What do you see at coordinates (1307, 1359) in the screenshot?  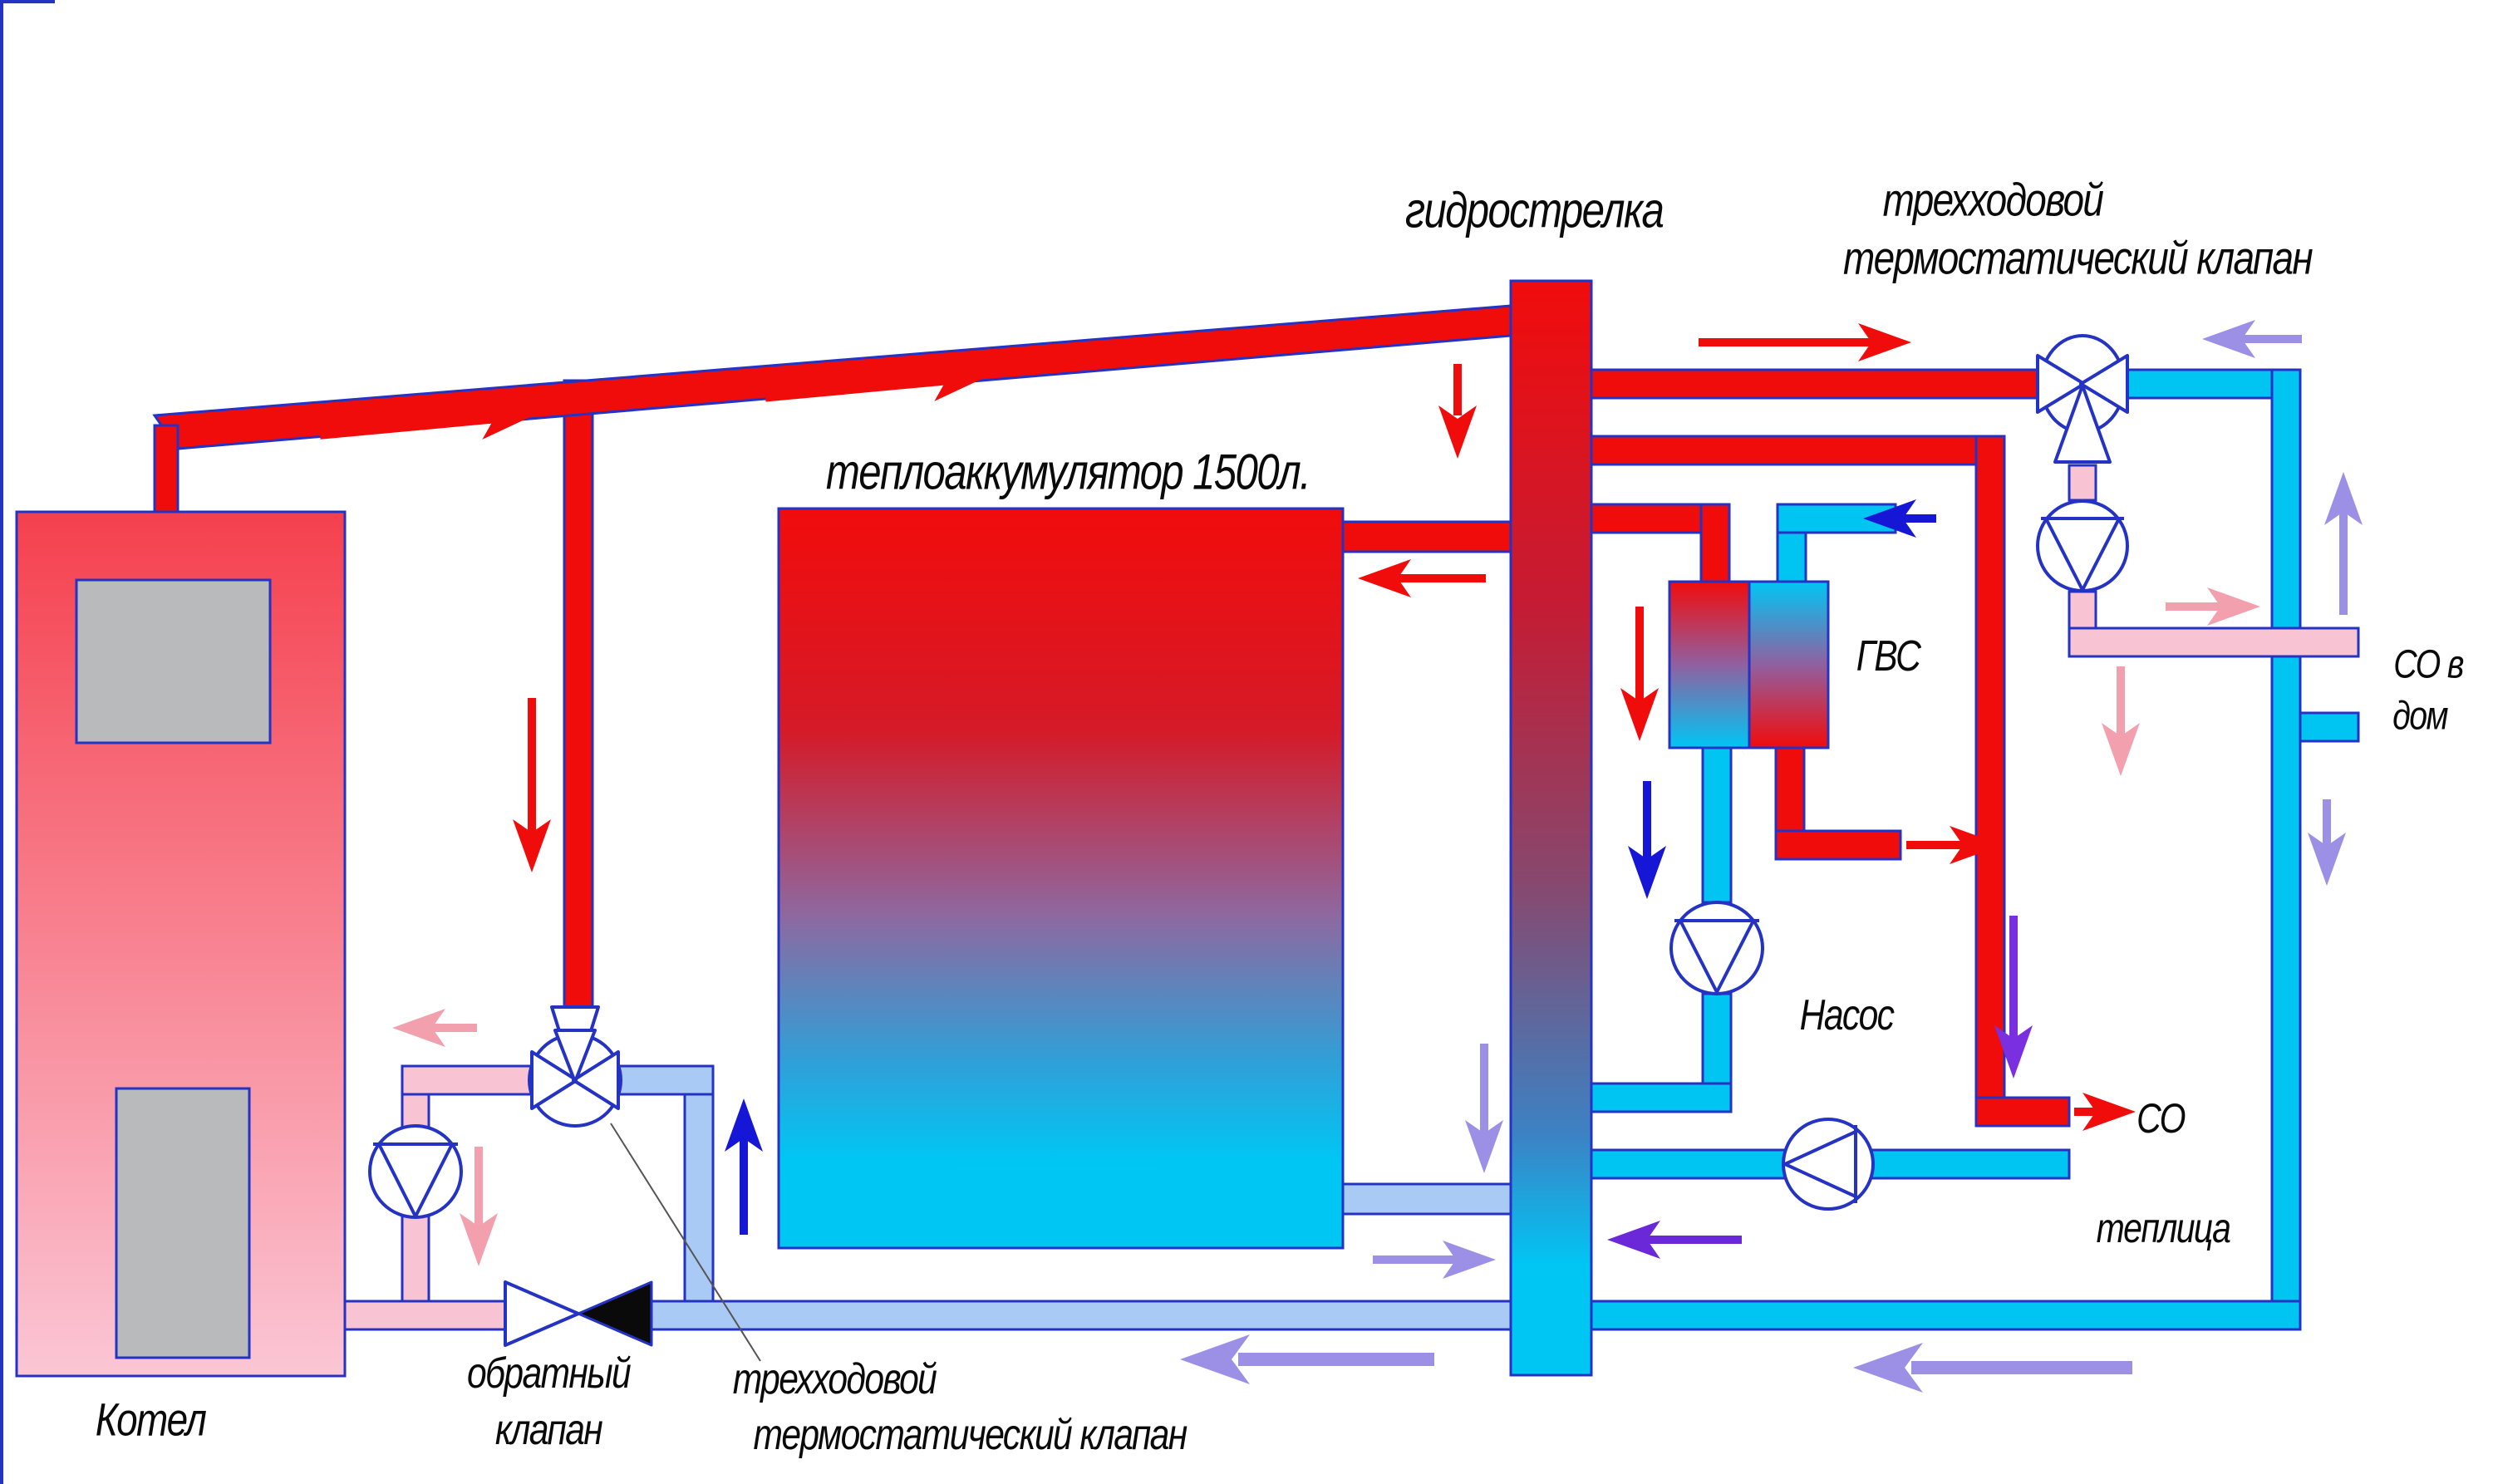 I see `flow-arrow-bottom-return-left` at bounding box center [1307, 1359].